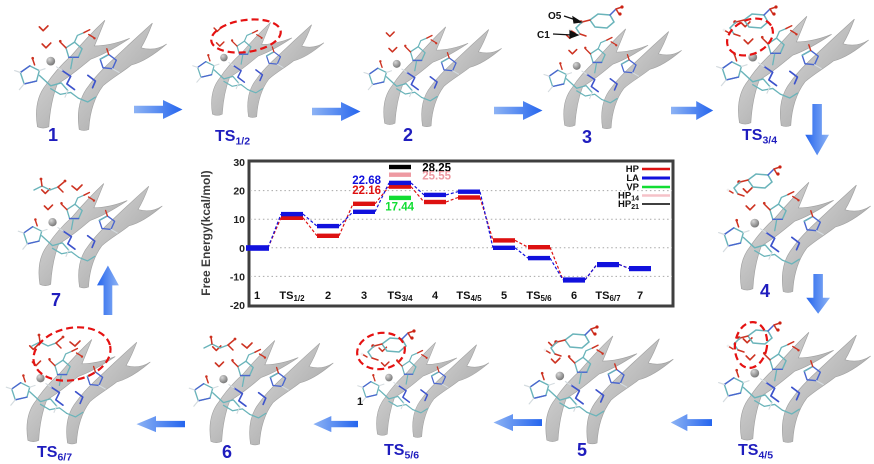 The height and width of the screenshot is (464, 874). Describe the element at coordinates (239, 163) in the screenshot. I see `svg-text: 30` at that location.